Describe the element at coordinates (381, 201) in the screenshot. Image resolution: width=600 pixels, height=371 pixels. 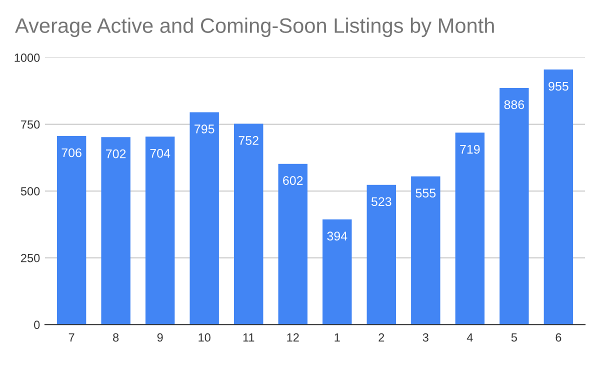
I see `data-label: 523` at that location.